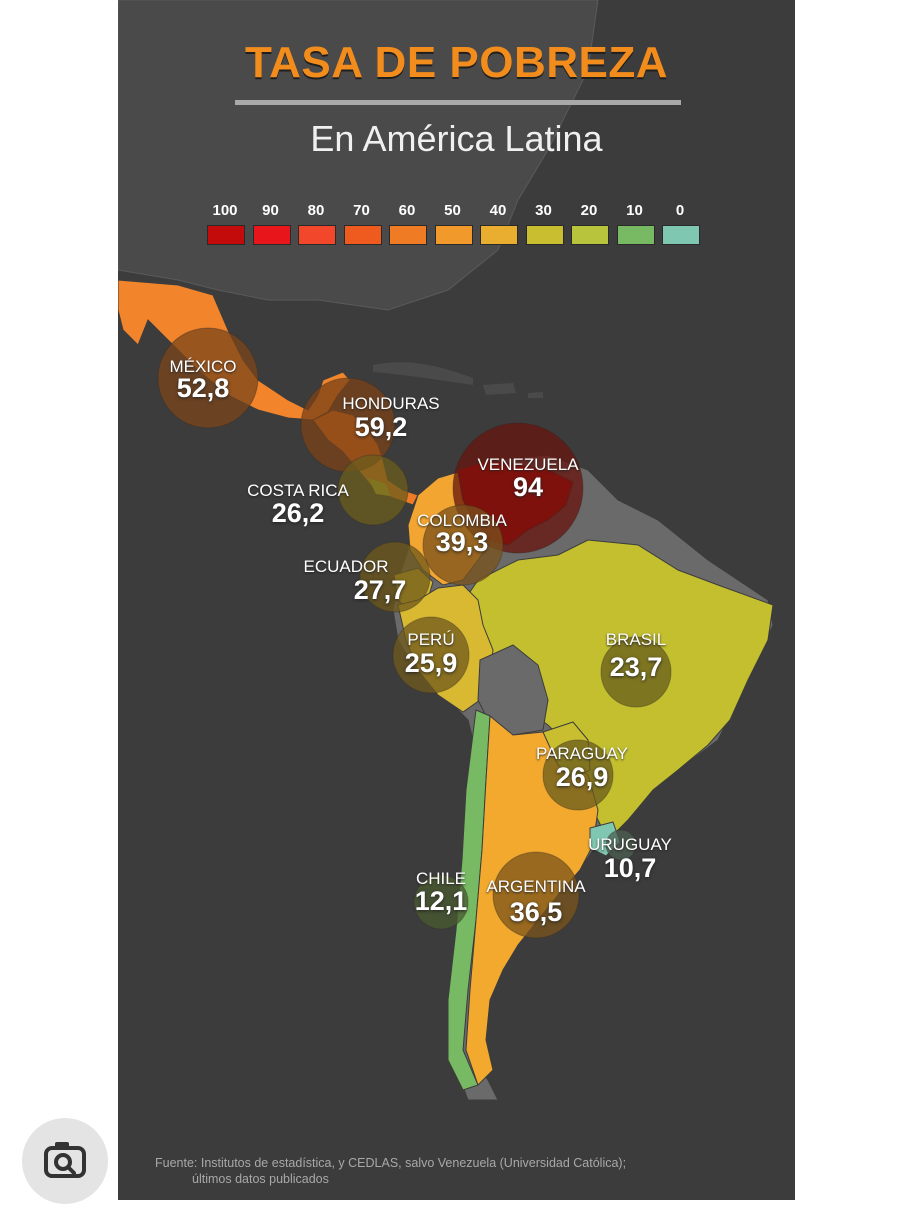  What do you see at coordinates (298, 490) in the screenshot?
I see `country-name-label: COSTA RICA` at bounding box center [298, 490].